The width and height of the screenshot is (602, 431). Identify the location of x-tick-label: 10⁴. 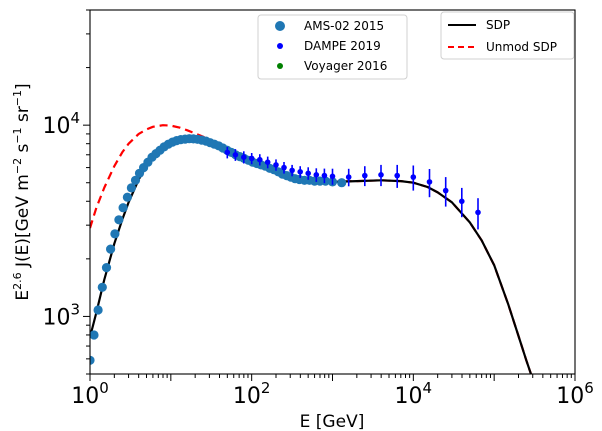
(414, 394).